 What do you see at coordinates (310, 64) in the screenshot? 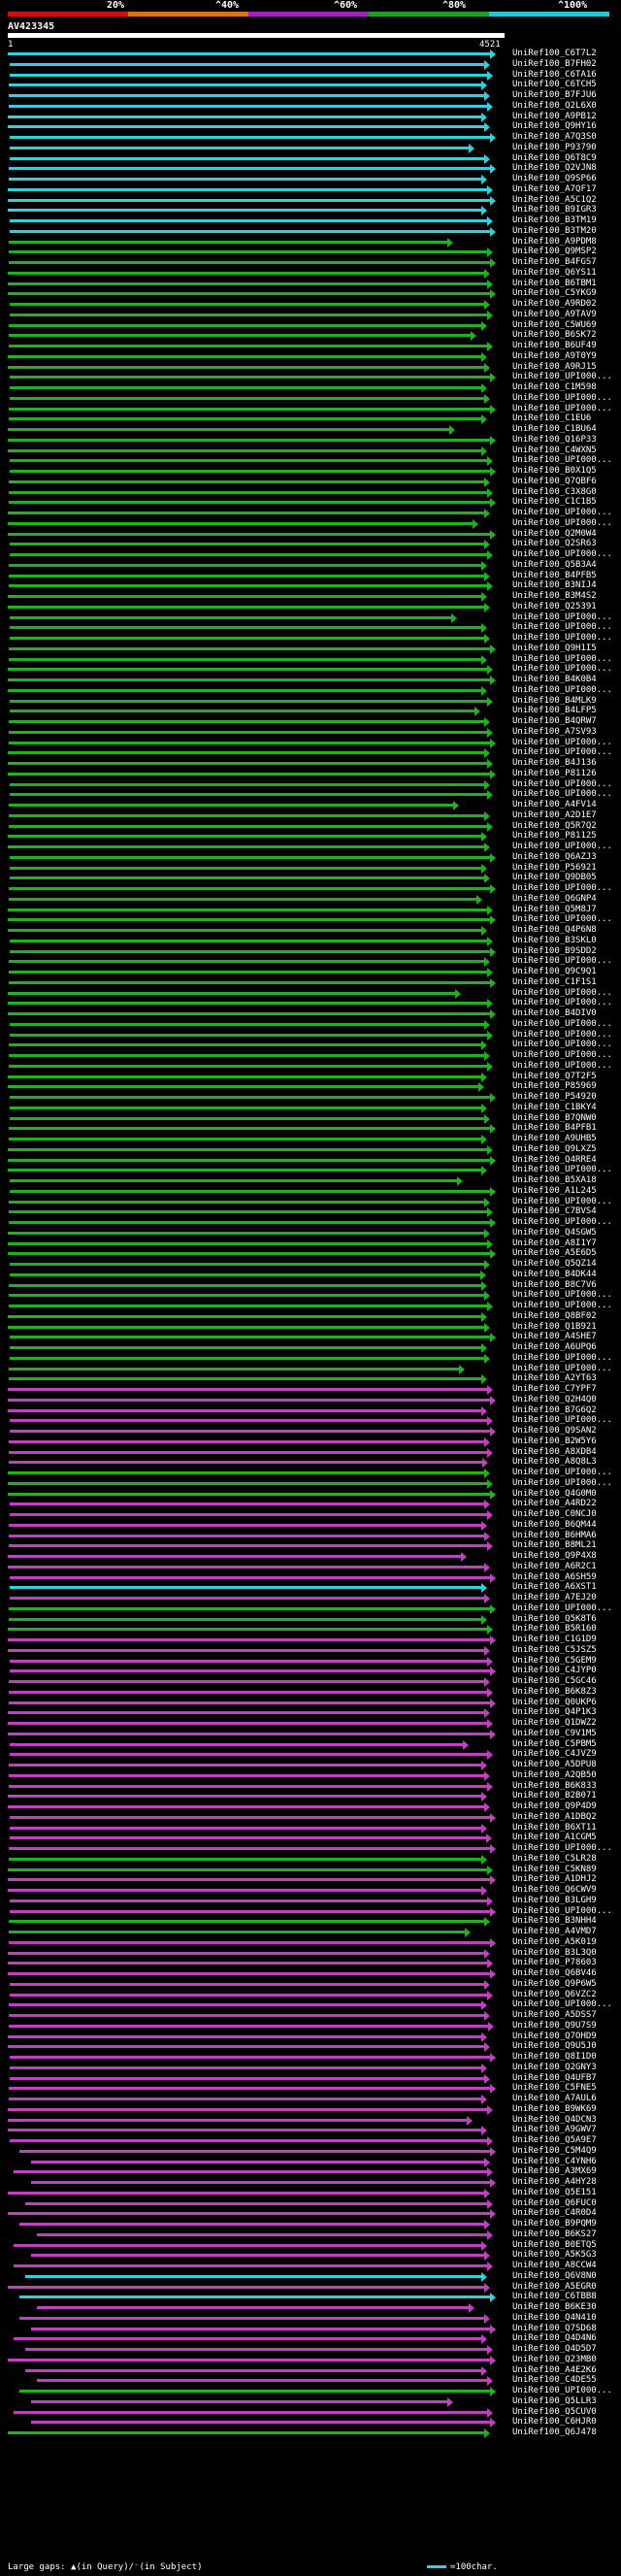
I see `hit-row: UniRef100_B7FH02` at bounding box center [310, 64].